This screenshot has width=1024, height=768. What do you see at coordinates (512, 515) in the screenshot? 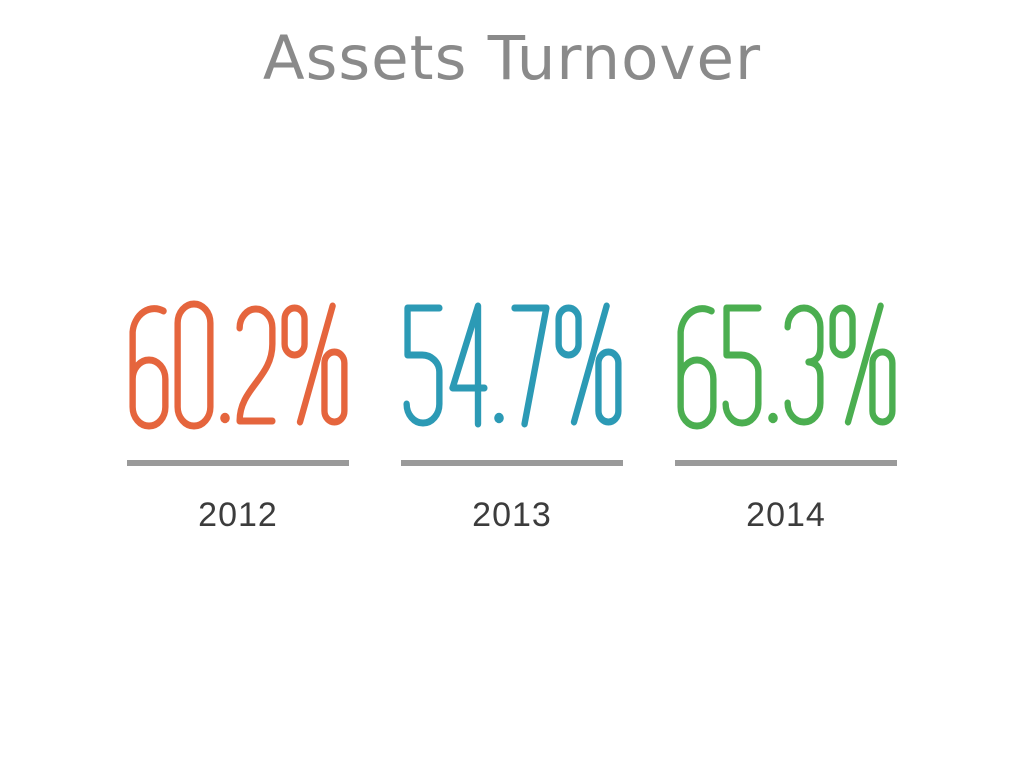
I see `year-label: 2013` at bounding box center [512, 515].